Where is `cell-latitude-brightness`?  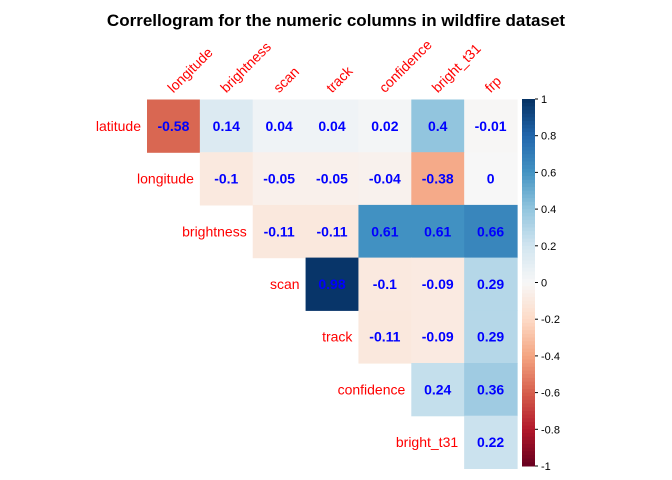
cell-latitude-brightness is located at coordinates (226, 126).